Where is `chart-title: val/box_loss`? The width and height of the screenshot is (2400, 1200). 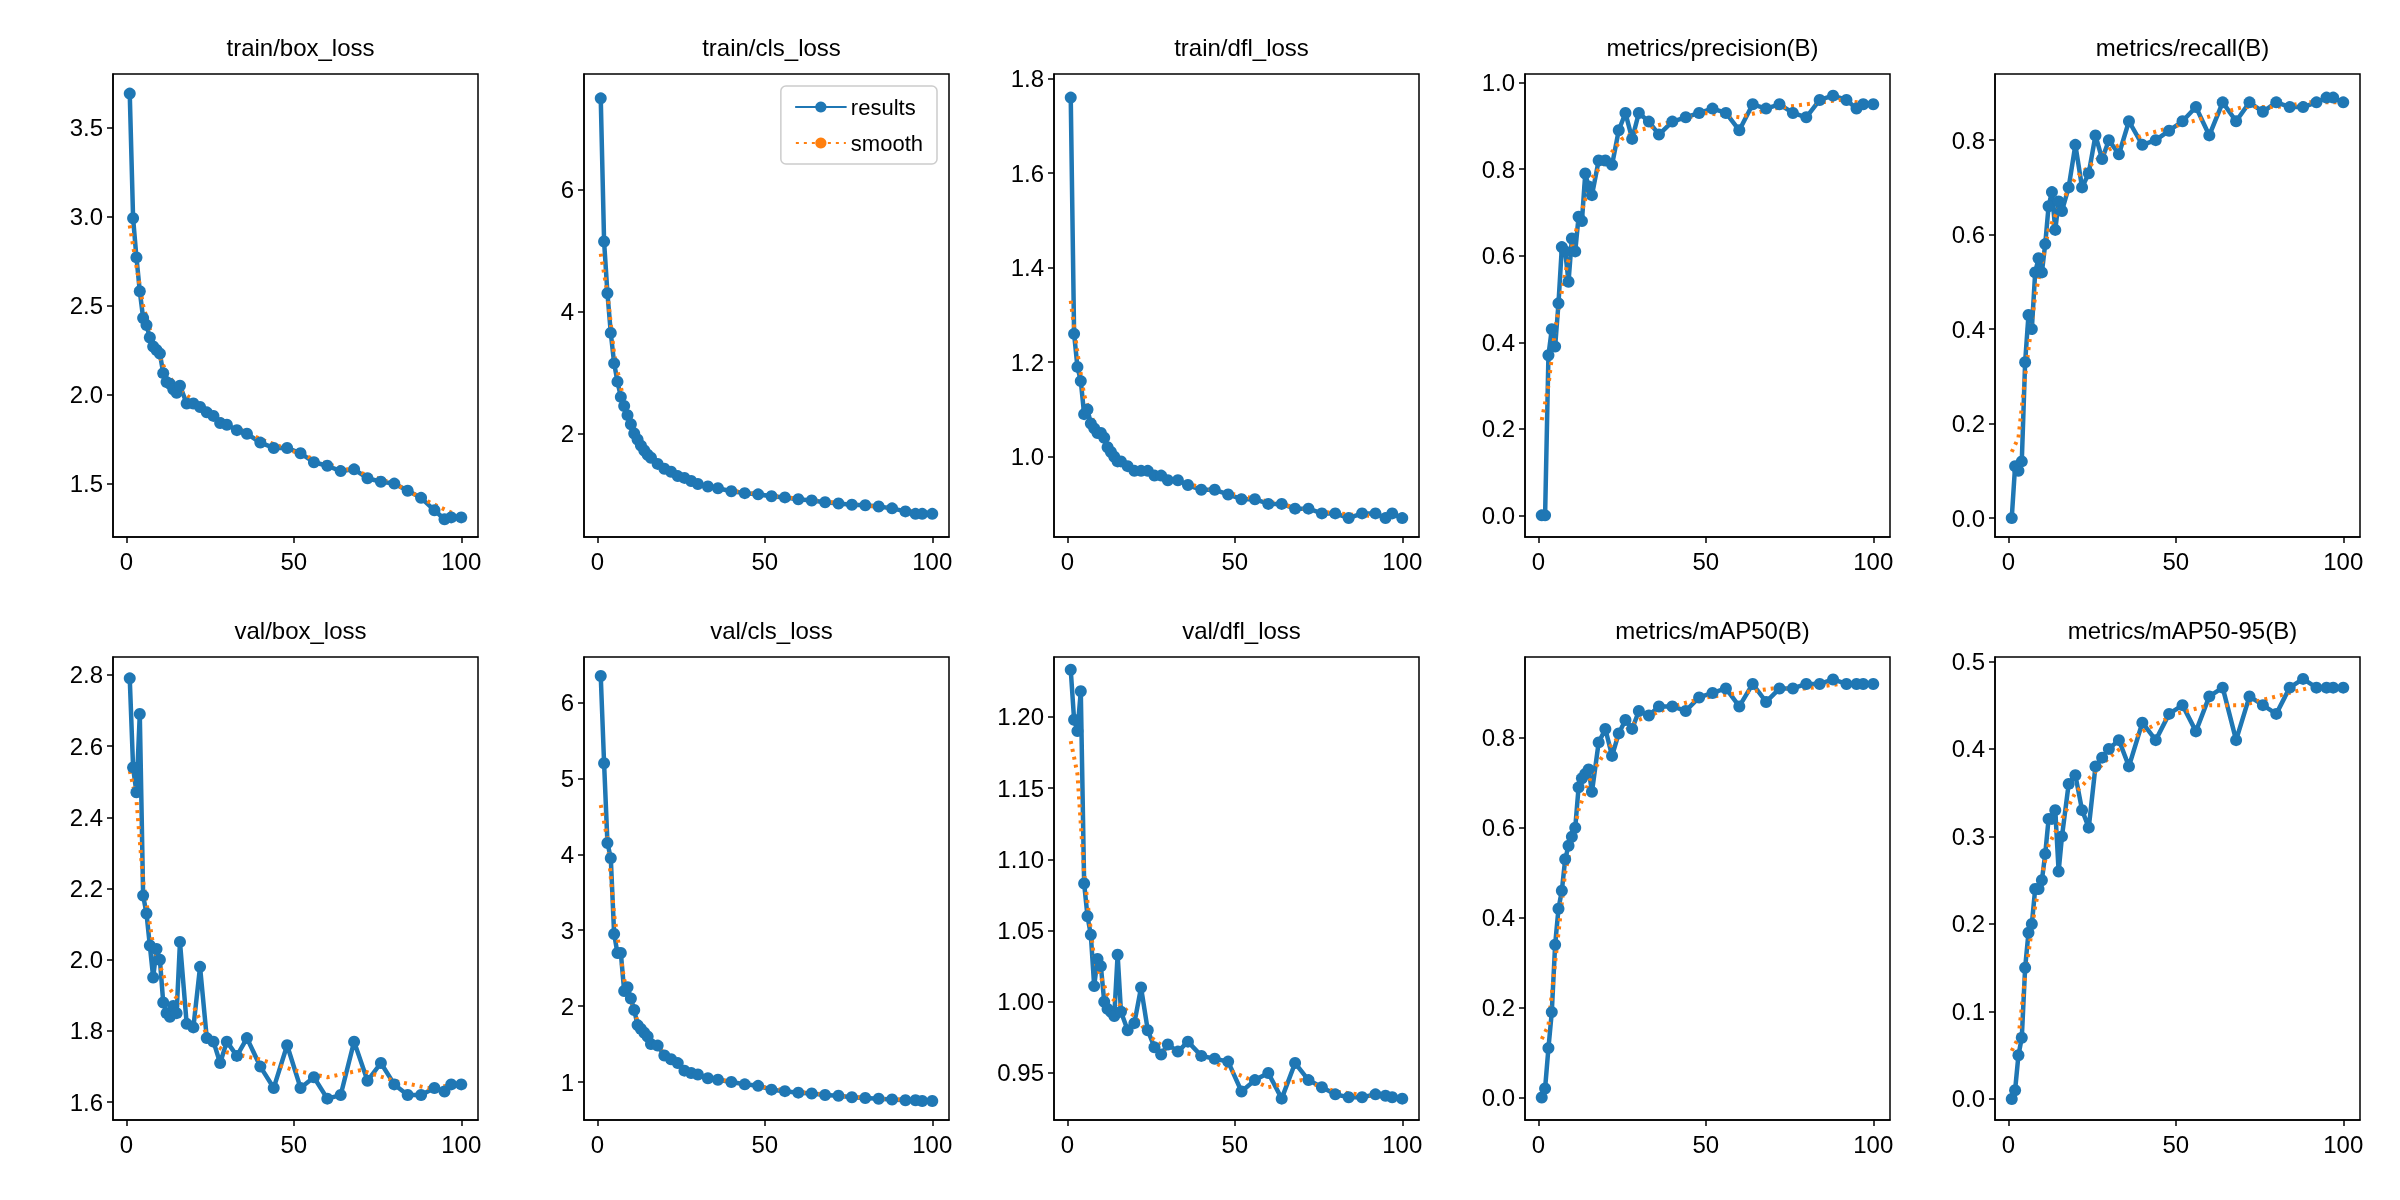
chart-title: val/box_loss is located at coordinates (300, 630).